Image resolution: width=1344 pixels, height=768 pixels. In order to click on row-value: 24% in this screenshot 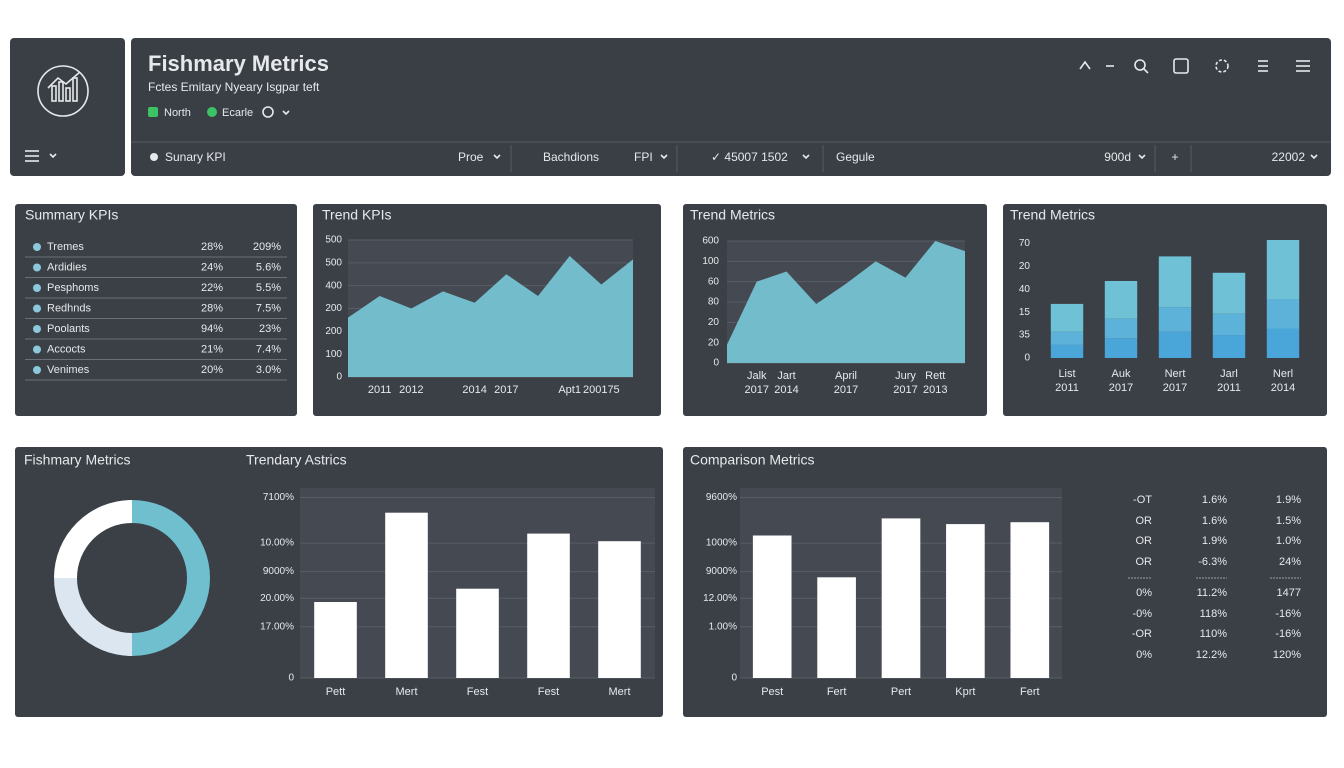, I will do `click(212, 267)`.